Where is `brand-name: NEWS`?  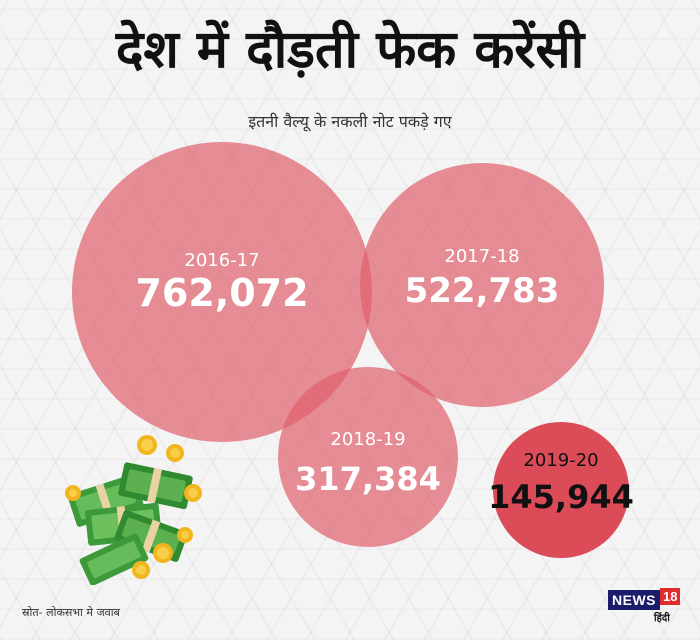 brand-name: NEWS is located at coordinates (634, 600).